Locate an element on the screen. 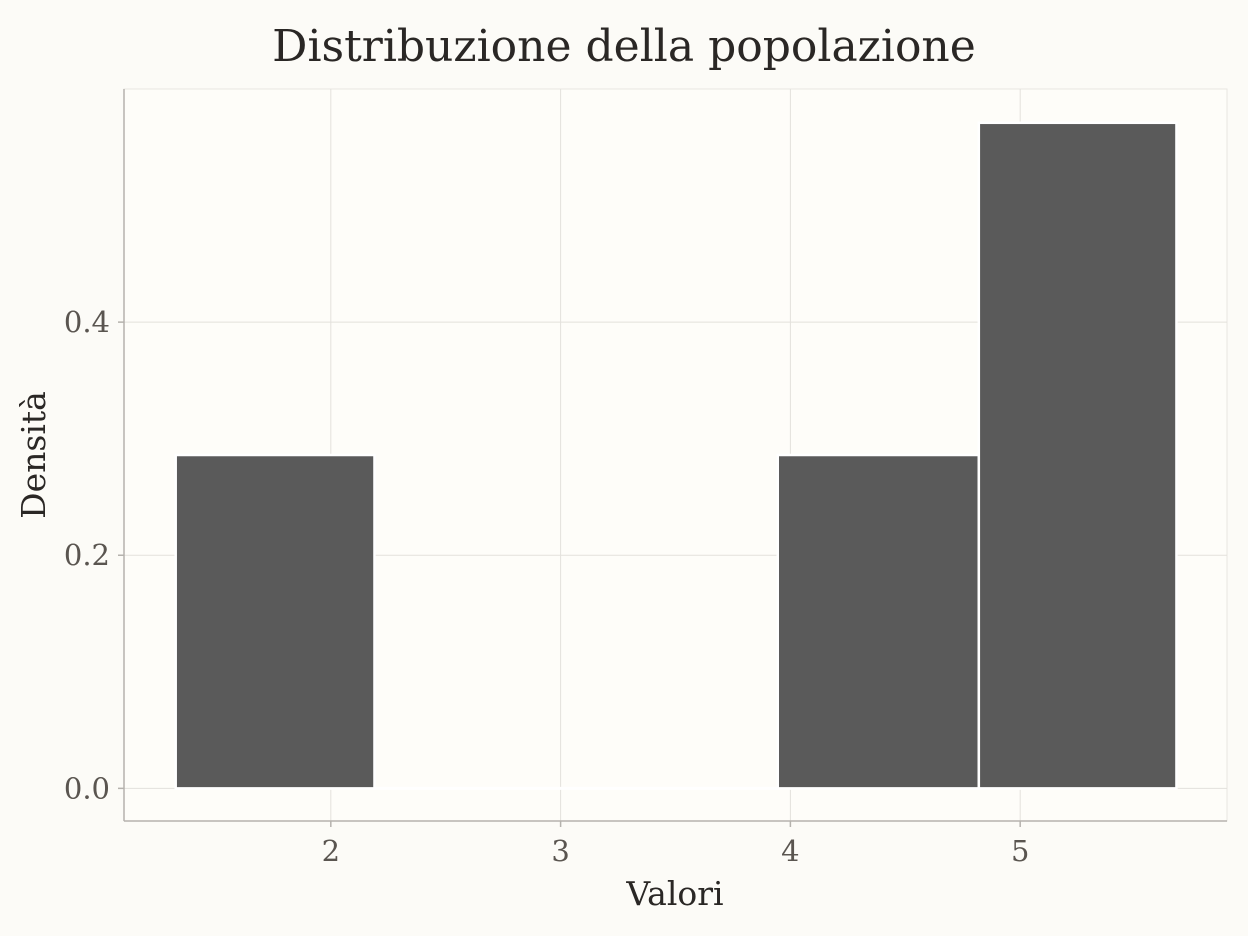  y-tick-label: 0.2 is located at coordinates (87, 555).